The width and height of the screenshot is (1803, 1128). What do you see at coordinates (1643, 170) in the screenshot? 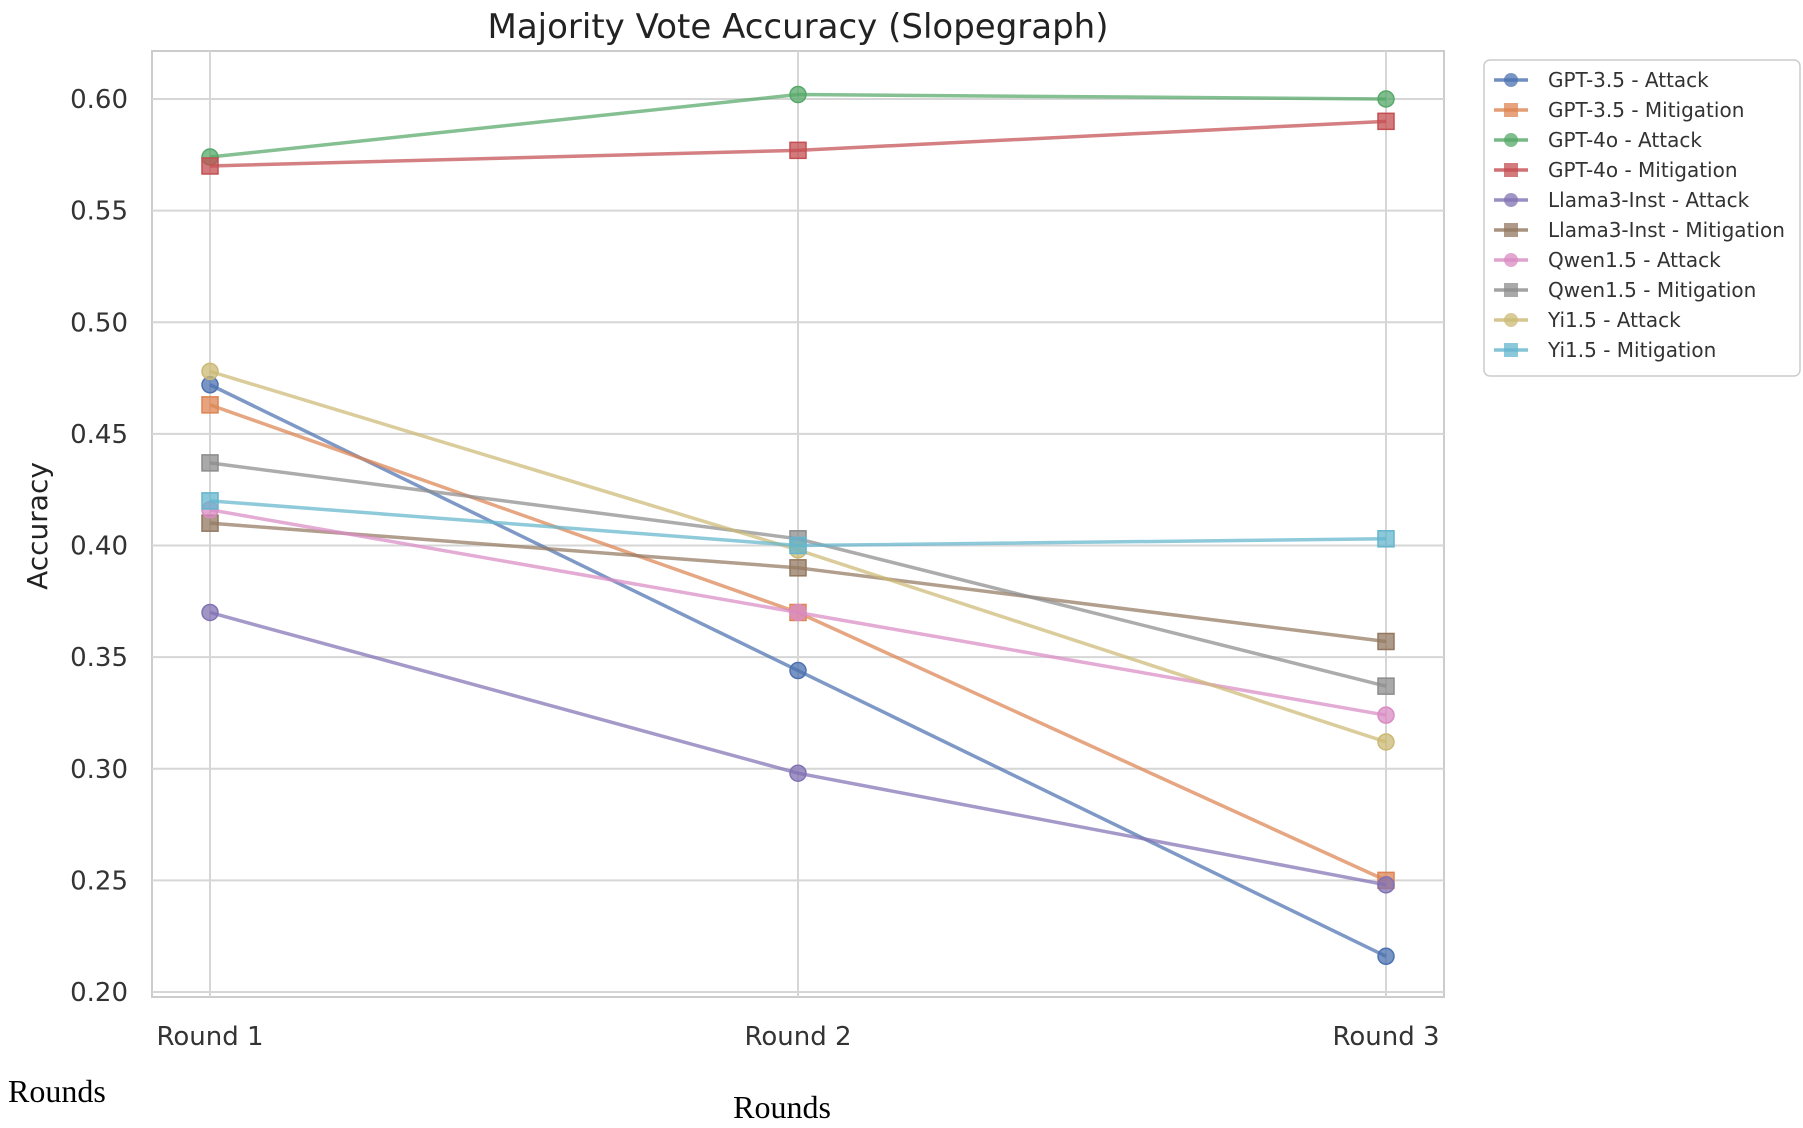
I see `legend-label: GPT-4o - Mitigation` at bounding box center [1643, 170].